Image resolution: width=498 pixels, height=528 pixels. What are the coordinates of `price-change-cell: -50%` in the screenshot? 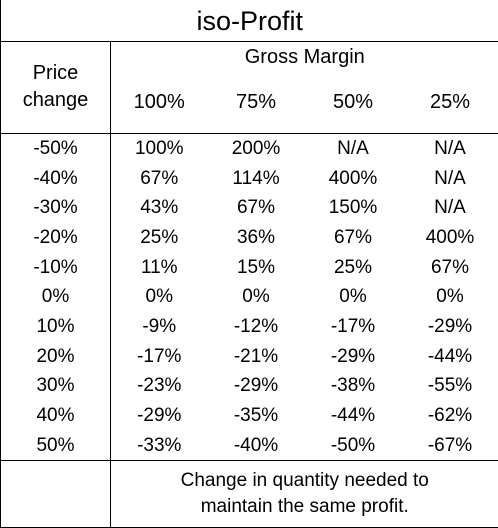 It's located at (55, 148).